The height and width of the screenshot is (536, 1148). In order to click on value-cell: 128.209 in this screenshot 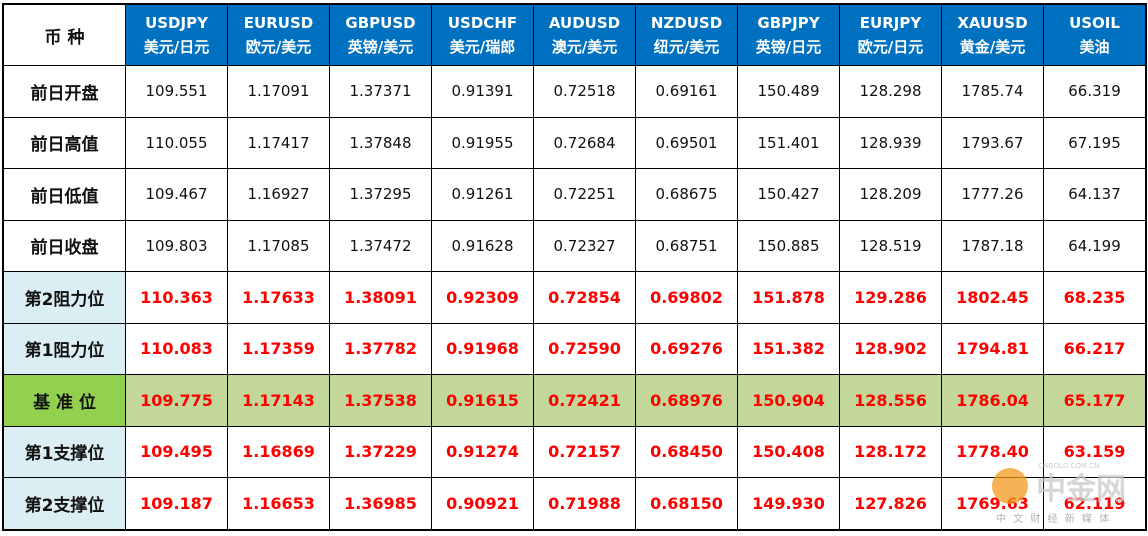, I will do `click(890, 194)`.